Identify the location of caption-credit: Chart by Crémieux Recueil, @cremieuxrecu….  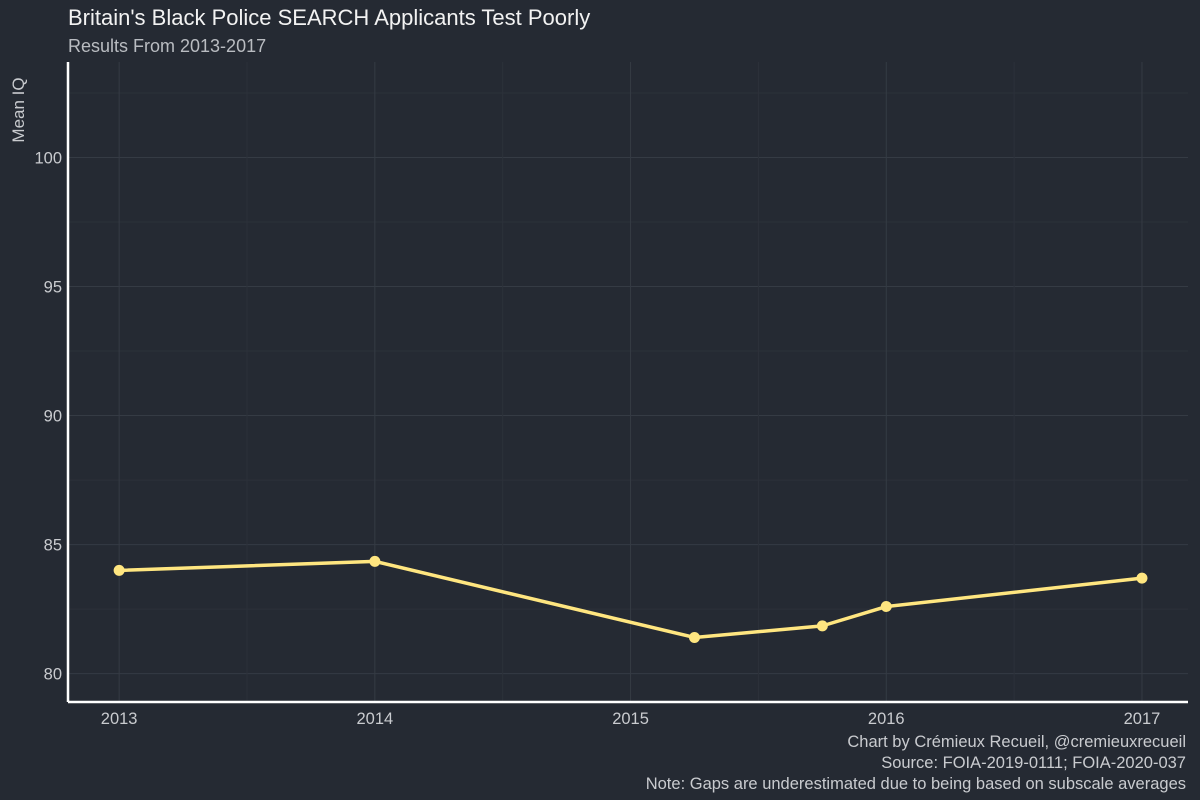
(1016, 742).